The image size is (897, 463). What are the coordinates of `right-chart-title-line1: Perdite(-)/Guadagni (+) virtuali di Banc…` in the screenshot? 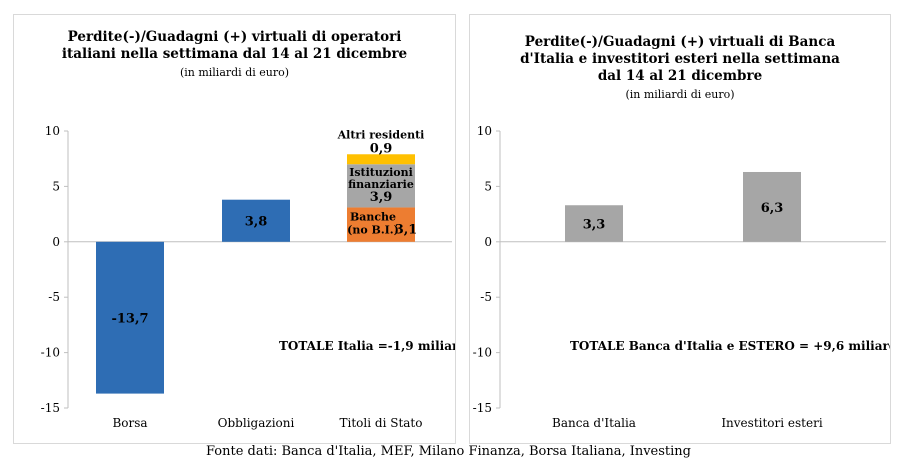 It's located at (680, 42).